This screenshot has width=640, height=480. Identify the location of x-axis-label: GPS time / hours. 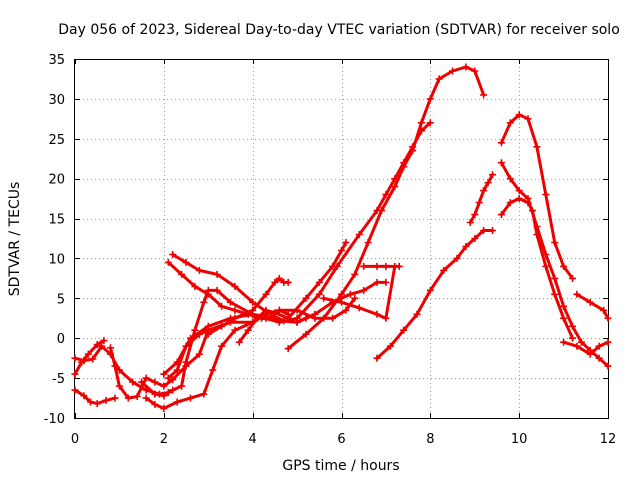
(340, 466).